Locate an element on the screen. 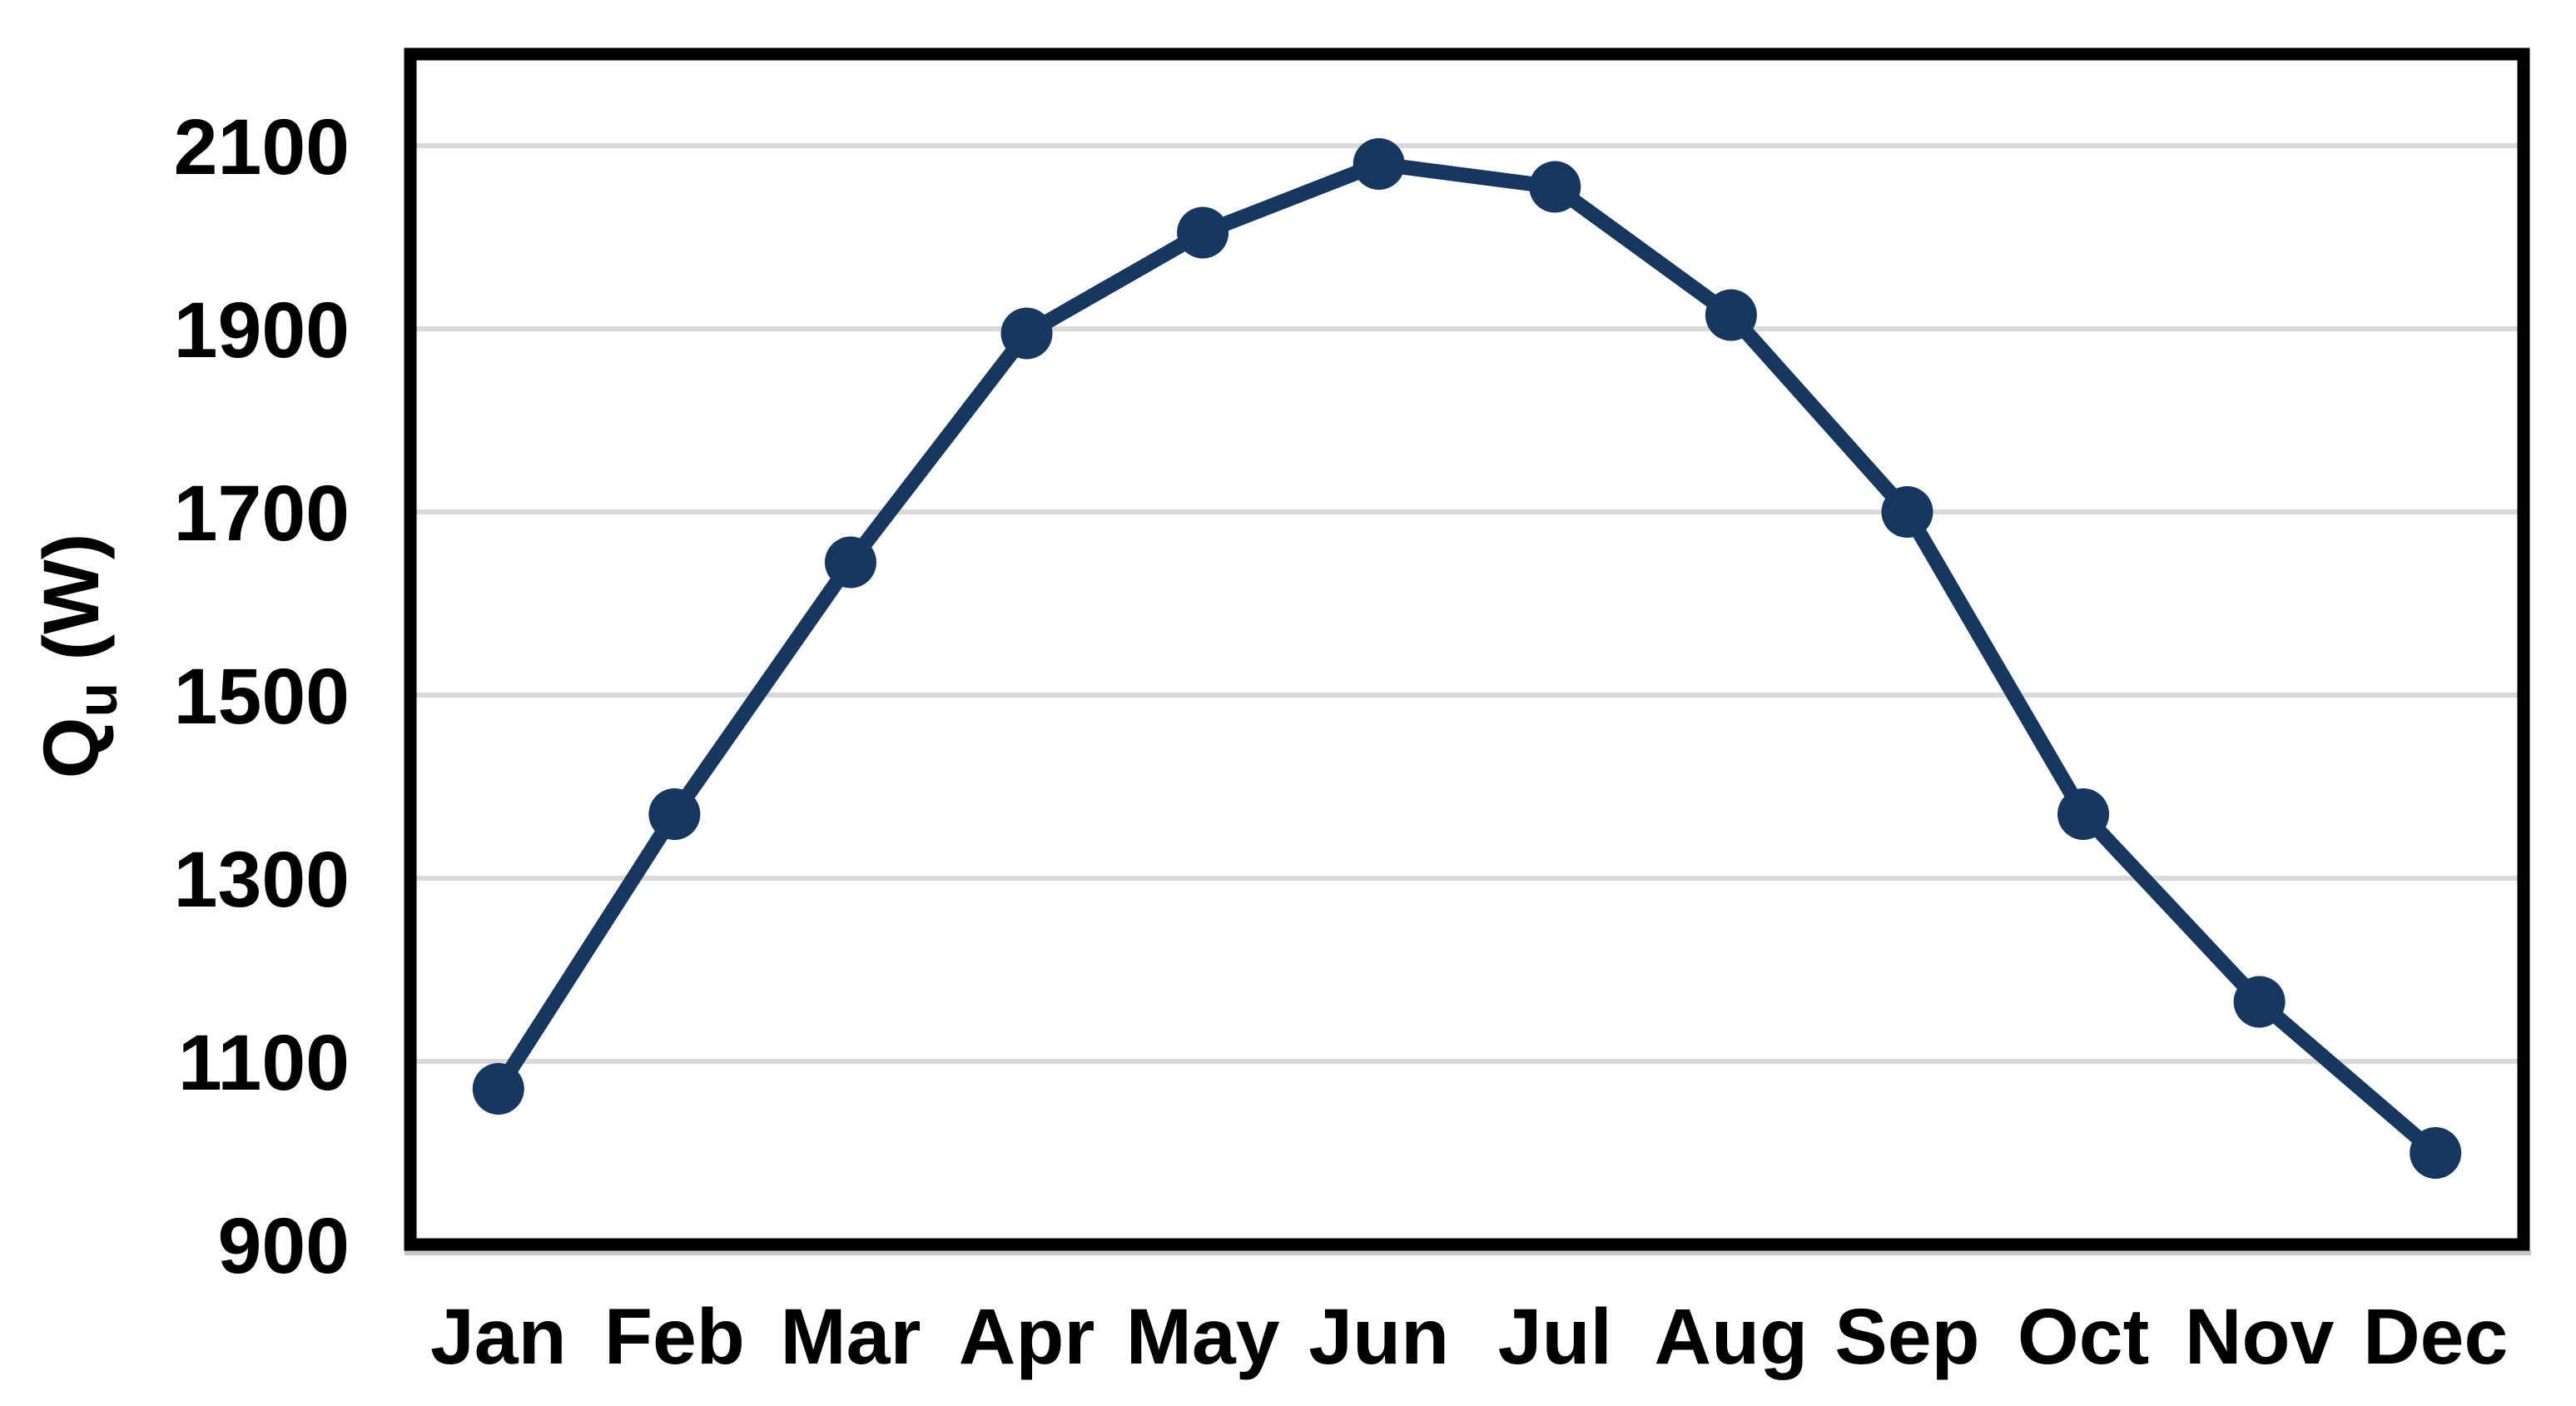  y-tick-label-900: 900 is located at coordinates (283, 1246).